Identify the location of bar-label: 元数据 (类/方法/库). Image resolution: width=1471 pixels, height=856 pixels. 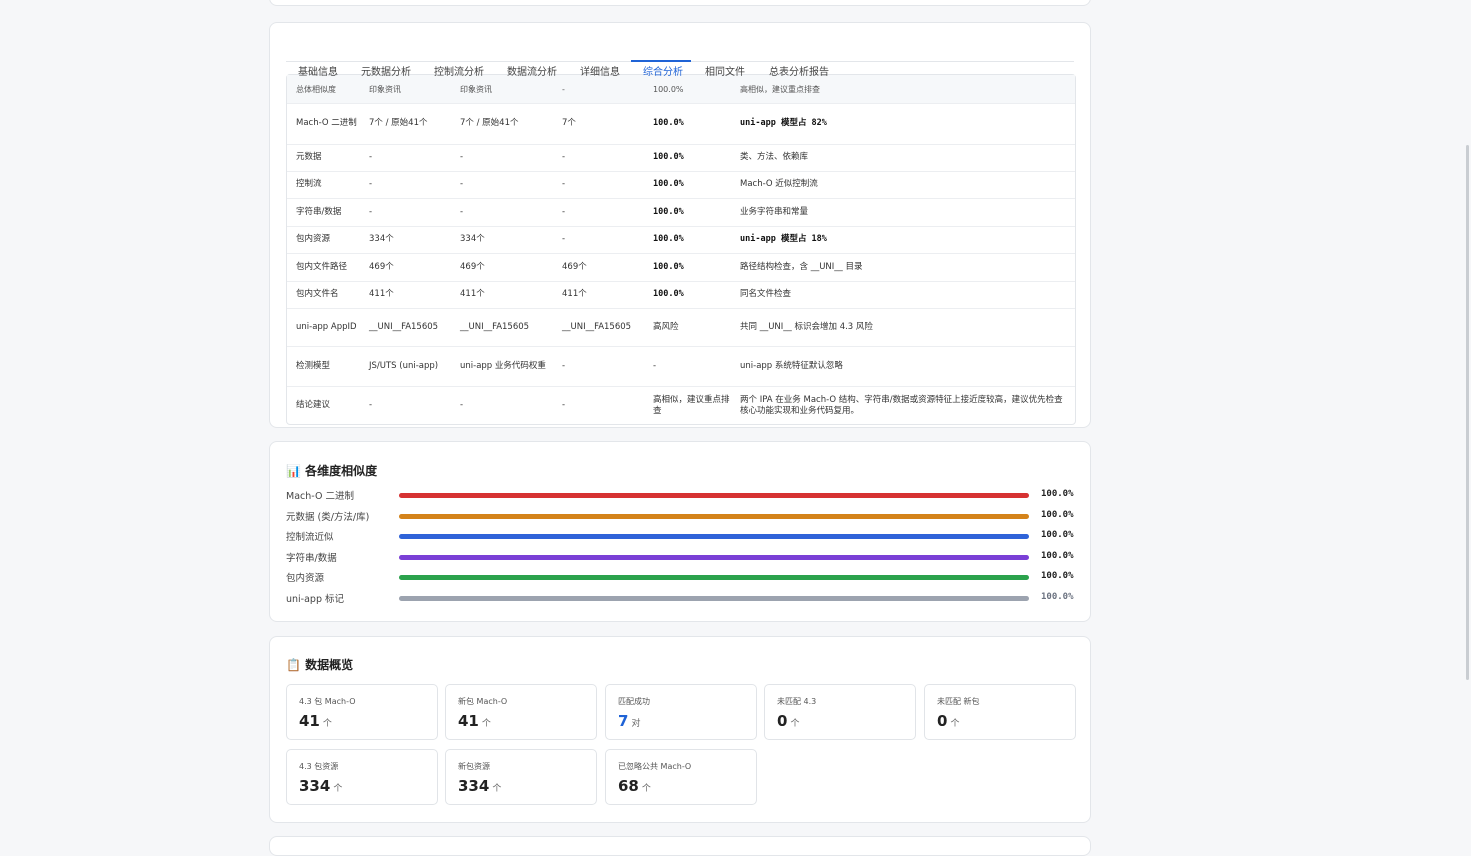
(328, 517).